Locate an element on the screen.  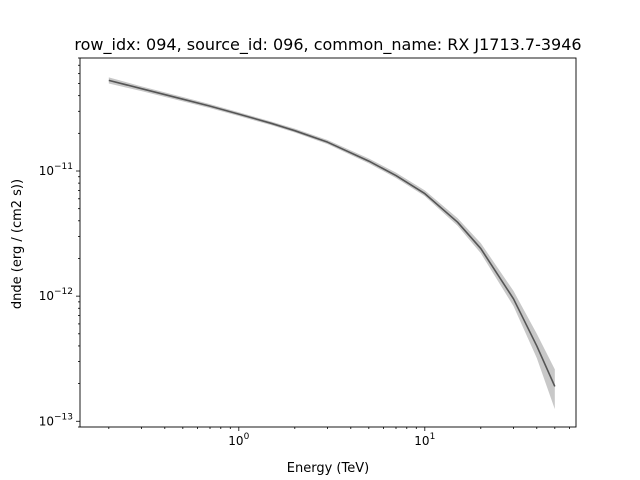
x-tick-label-0: 10⁰ is located at coordinates (238, 440).